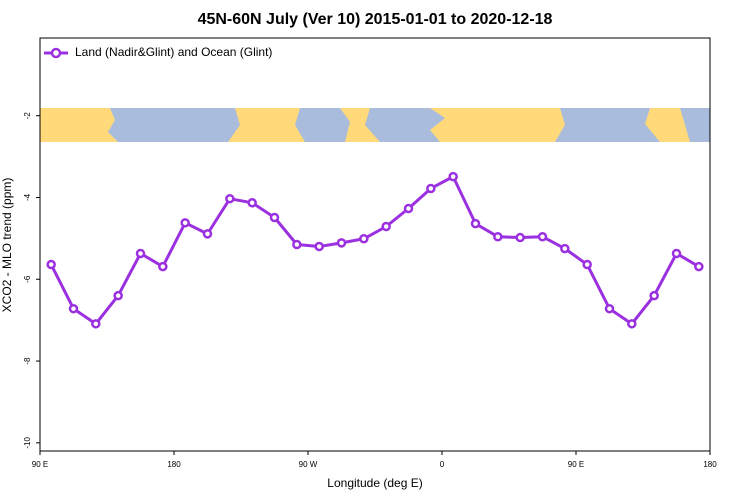 This screenshot has width=750, height=500. What do you see at coordinates (27, 442) in the screenshot?
I see `y-tick-label: -10` at bounding box center [27, 442].